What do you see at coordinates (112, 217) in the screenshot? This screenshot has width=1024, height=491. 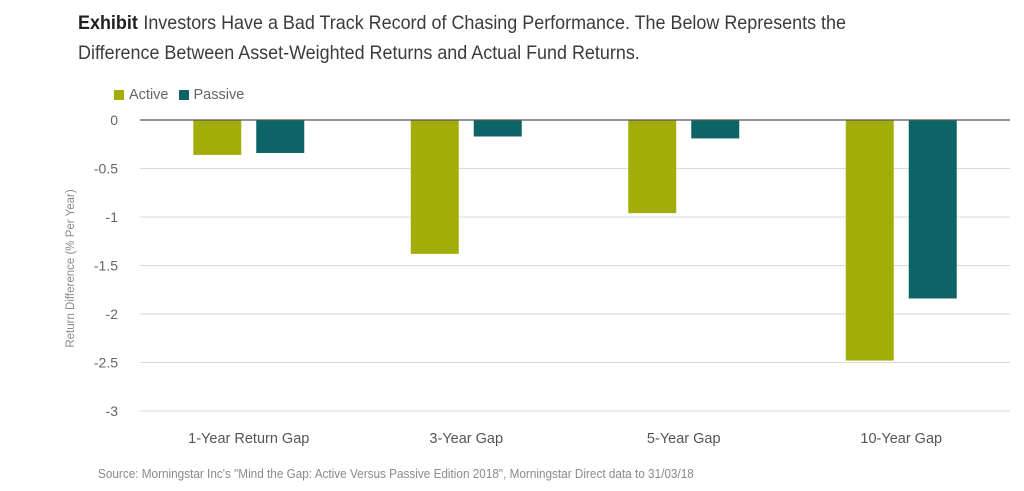 I see `y-tick-label: -1` at bounding box center [112, 217].